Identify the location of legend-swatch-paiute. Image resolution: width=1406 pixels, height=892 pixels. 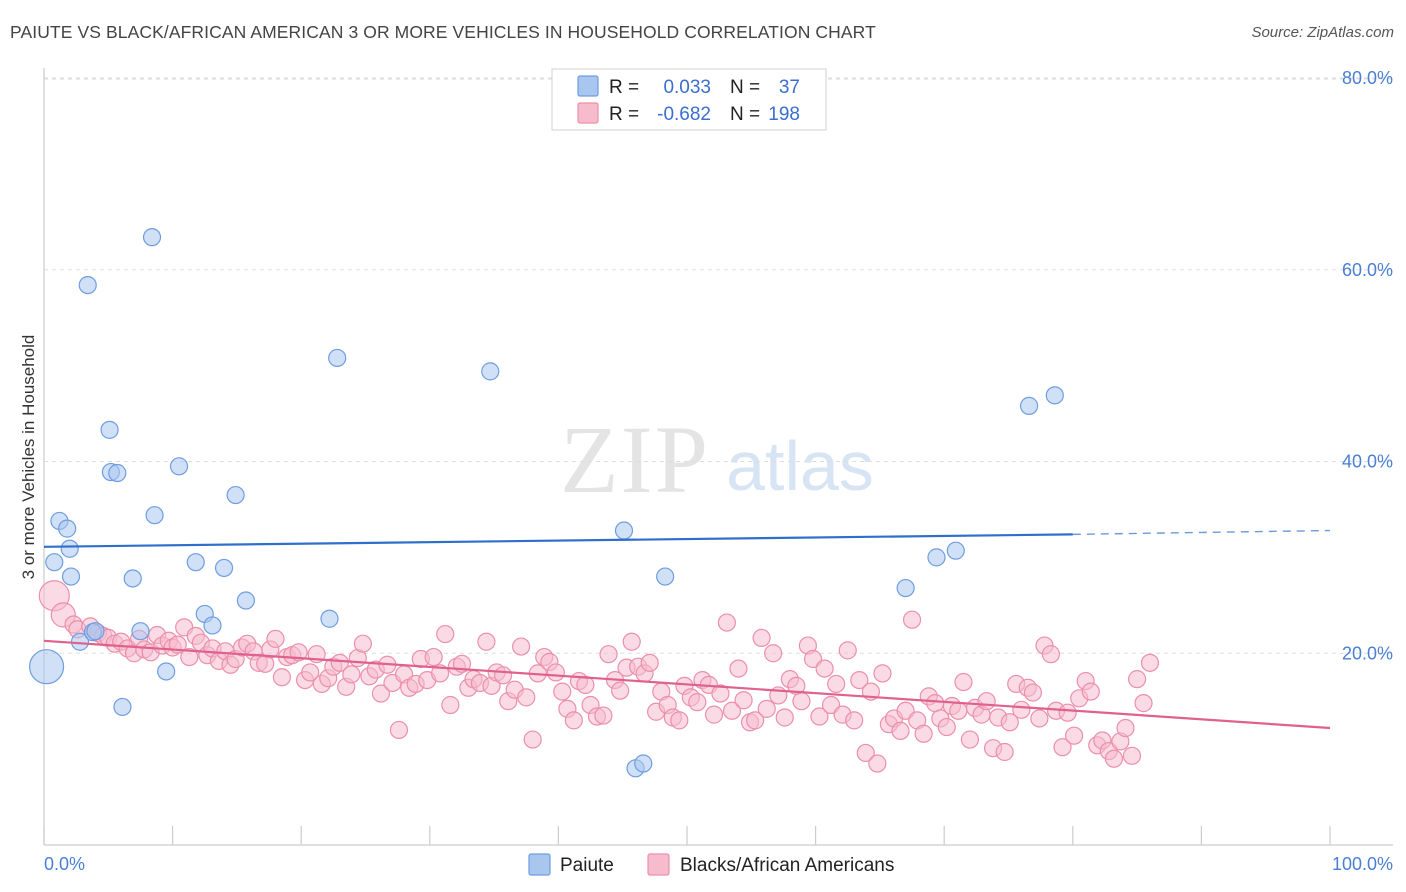
(588, 86).